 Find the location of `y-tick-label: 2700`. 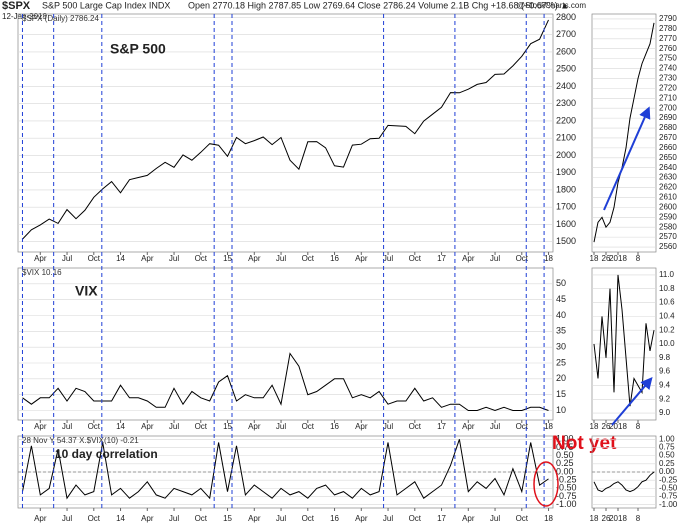

y-tick-label: 2700 is located at coordinates (566, 34).